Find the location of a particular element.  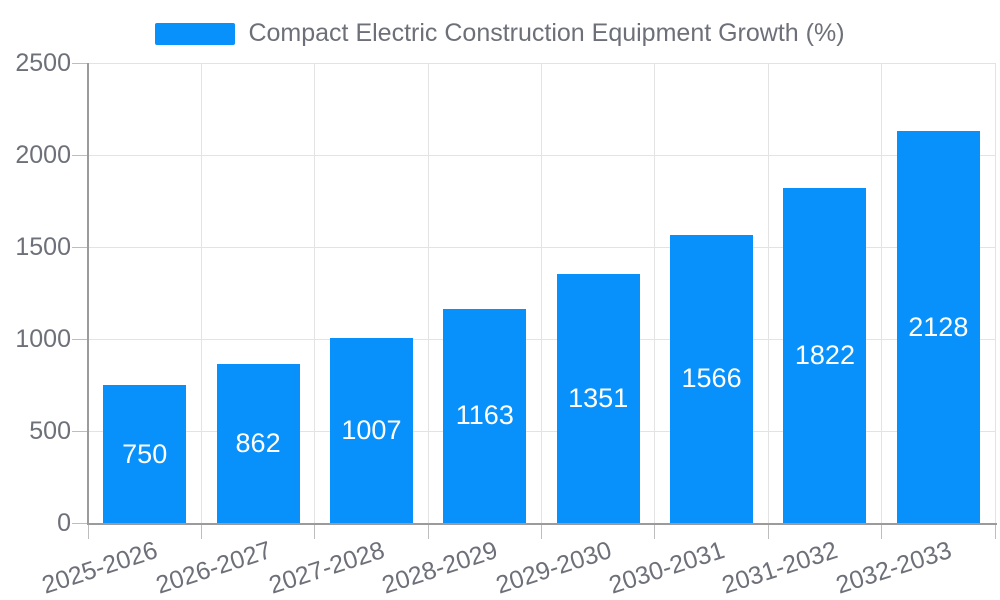

bar-2027-2028: 1007 is located at coordinates (371, 430).